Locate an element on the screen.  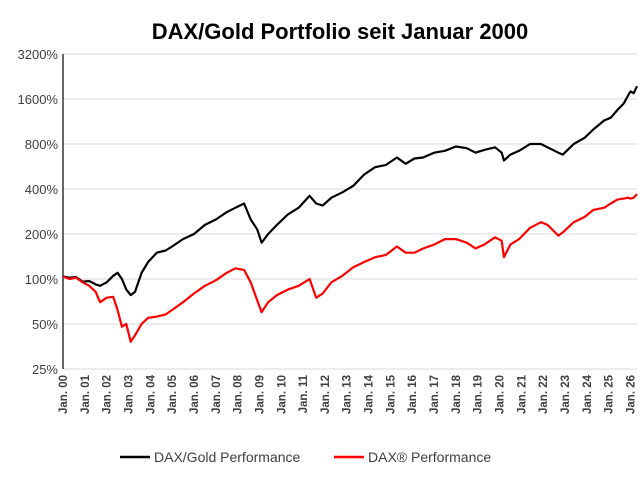
x-tick-label: Jan. 04 is located at coordinates (151, 394).